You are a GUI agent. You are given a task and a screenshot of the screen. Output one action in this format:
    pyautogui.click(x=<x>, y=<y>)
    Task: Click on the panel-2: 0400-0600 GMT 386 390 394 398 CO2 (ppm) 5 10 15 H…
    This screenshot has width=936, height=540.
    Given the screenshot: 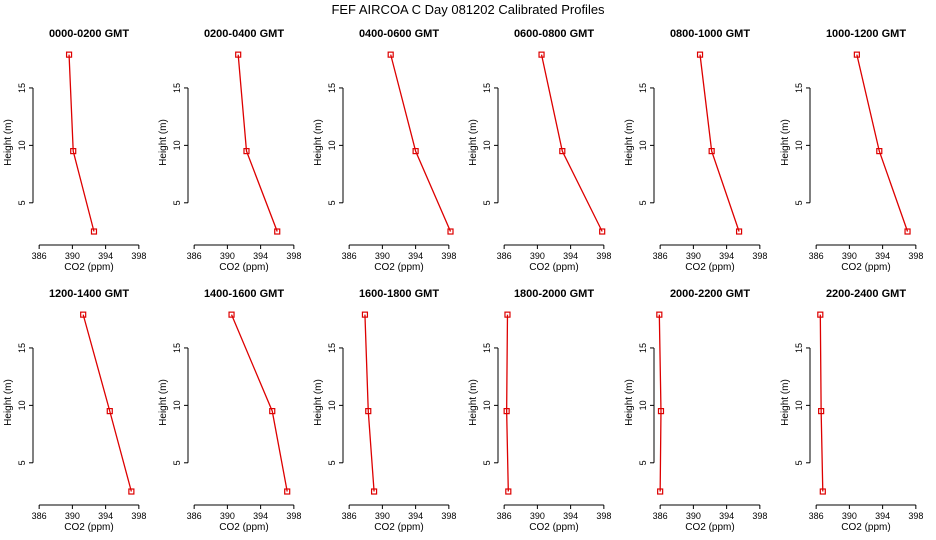 What is the action you would take?
    pyautogui.click(x=384, y=150)
    